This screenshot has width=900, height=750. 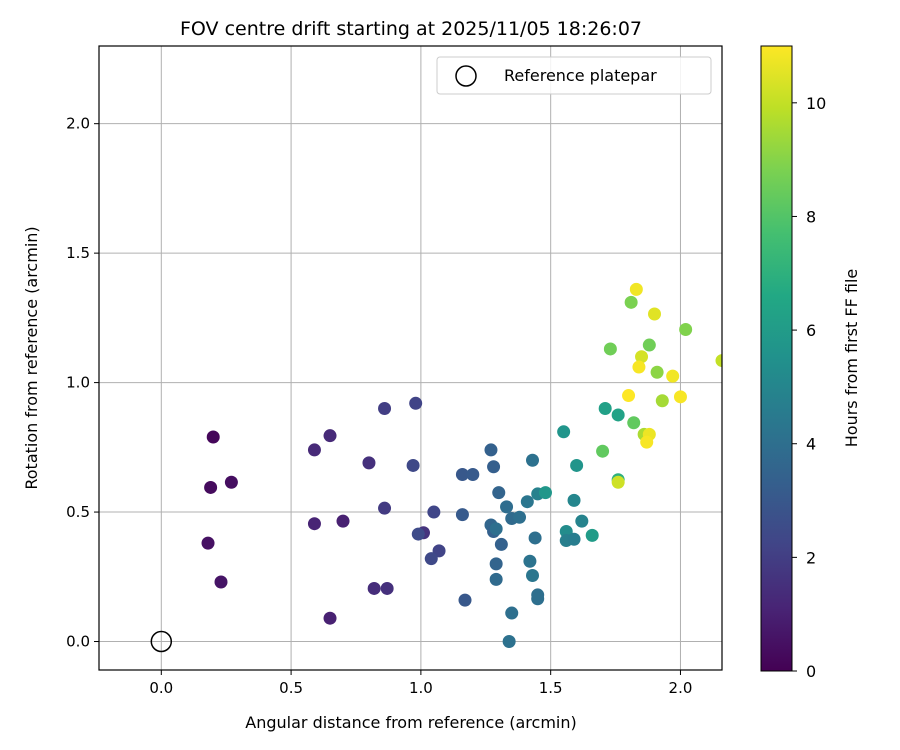 What do you see at coordinates (161, 688) in the screenshot?
I see `x-tick-label: 0.0` at bounding box center [161, 688].